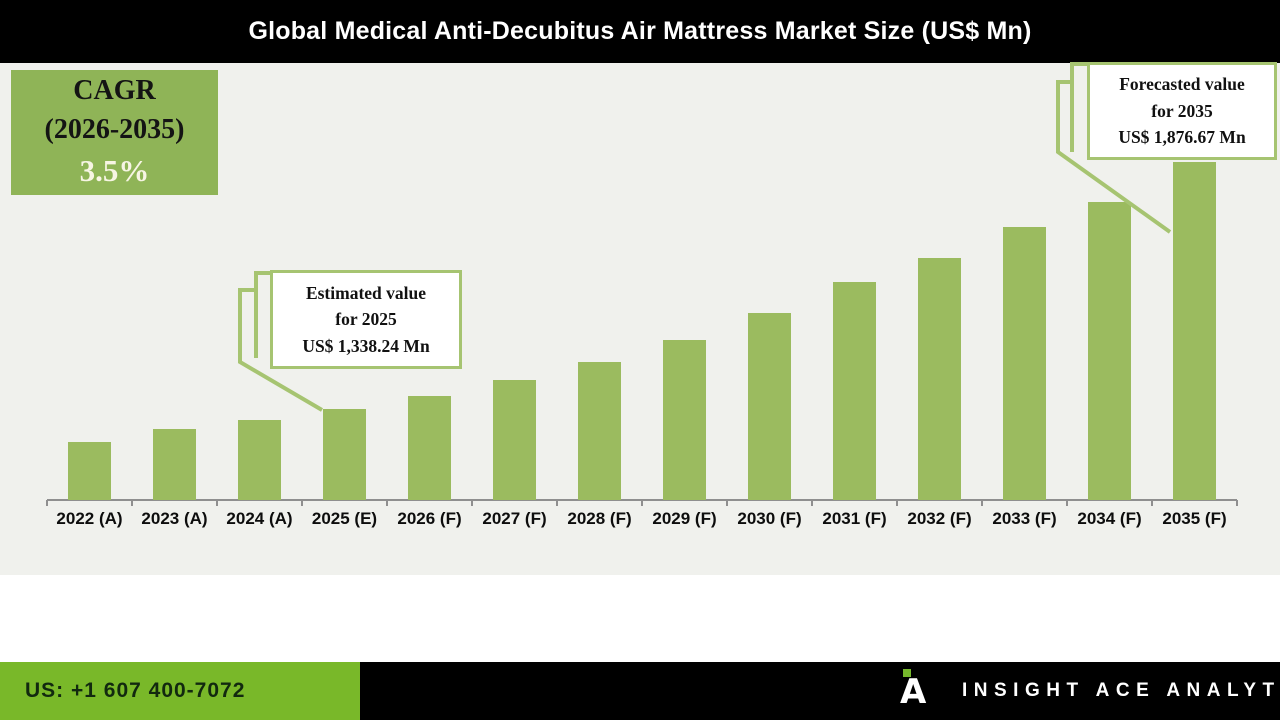 The width and height of the screenshot is (1280, 720). I want to click on cagr-badge: CAGR (2026-2035) 3.5%, so click(114, 132).